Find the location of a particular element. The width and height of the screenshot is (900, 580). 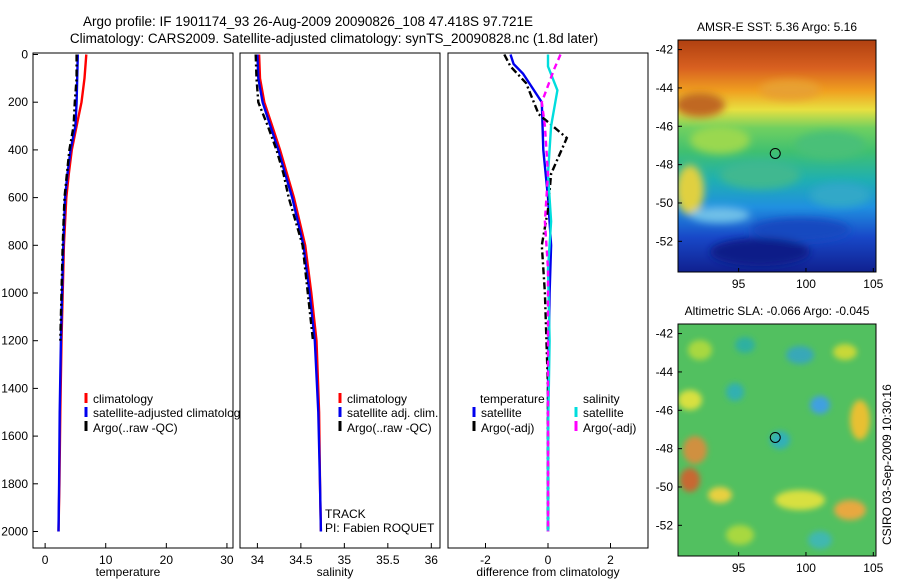

depth-tick-label: 200 is located at coordinates (18, 102).